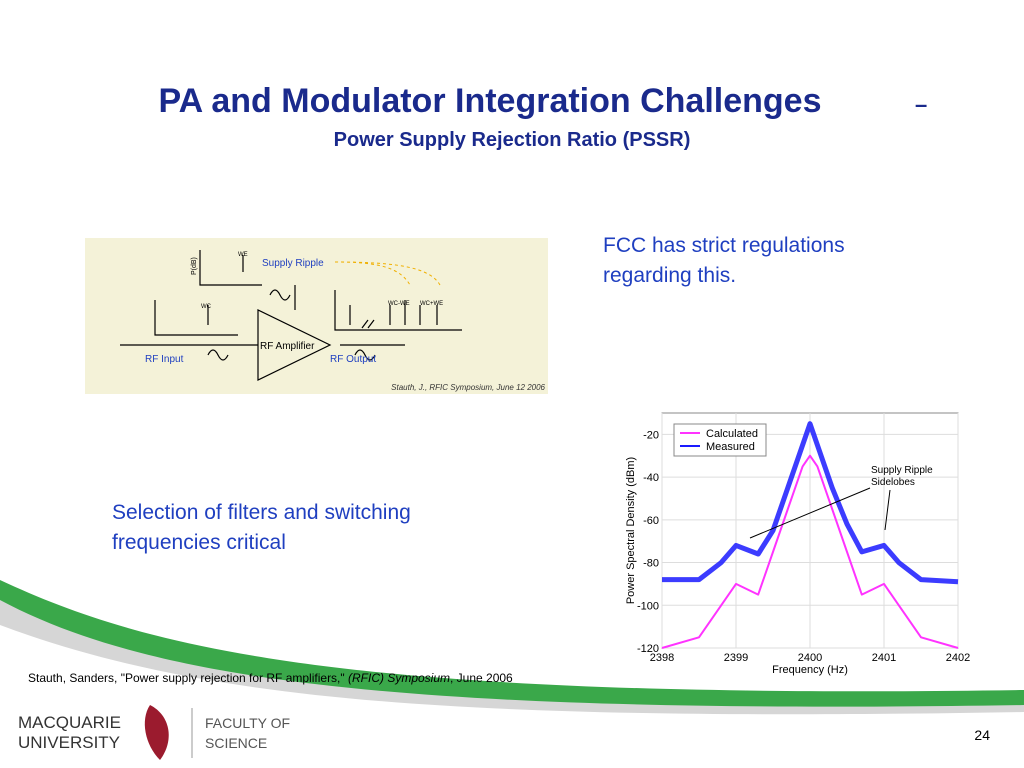 Image resolution: width=1024 pixels, height=768 pixels. What do you see at coordinates (810, 670) in the screenshot?
I see `x-axis-label: Frequency (Hz)` at bounding box center [810, 670].